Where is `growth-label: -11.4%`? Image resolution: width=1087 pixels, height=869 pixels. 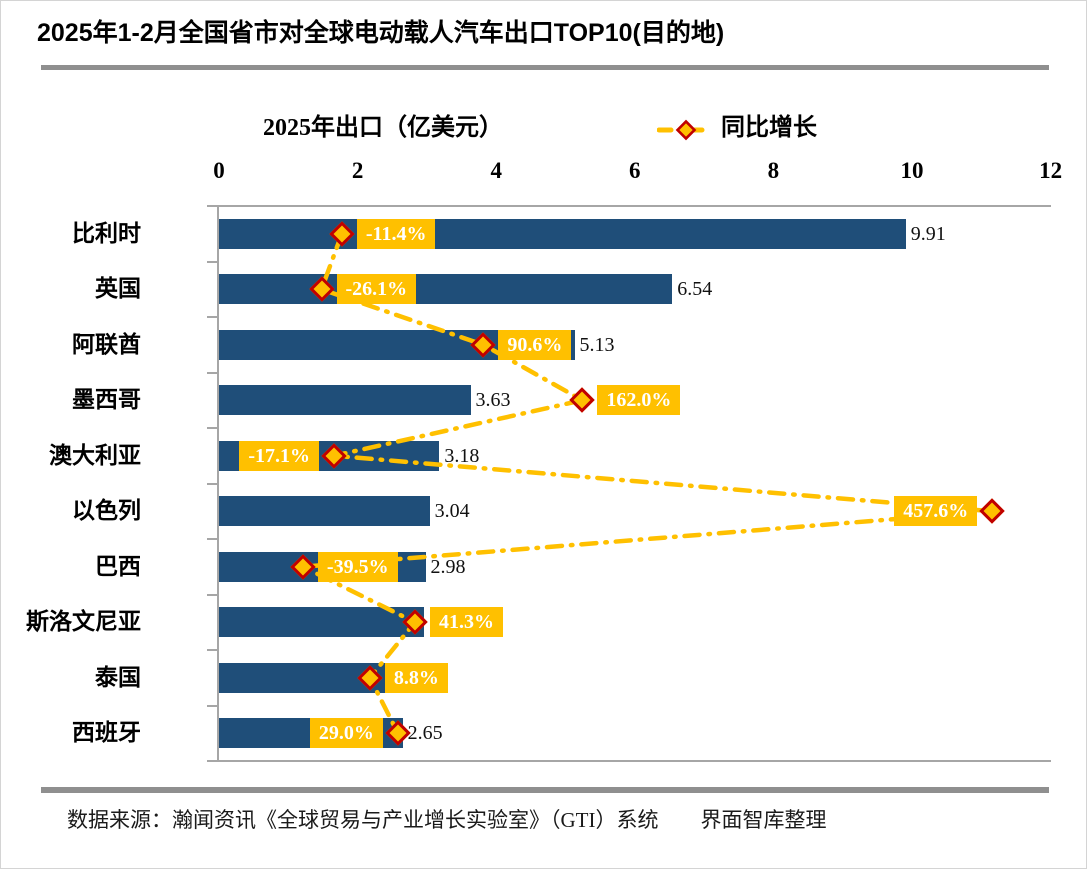
growth-label: -11.4% is located at coordinates (396, 233).